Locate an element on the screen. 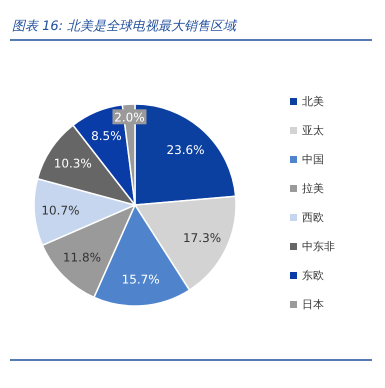 The height and width of the screenshot is (388, 385). legend-label: 中东非 is located at coordinates (318, 246).